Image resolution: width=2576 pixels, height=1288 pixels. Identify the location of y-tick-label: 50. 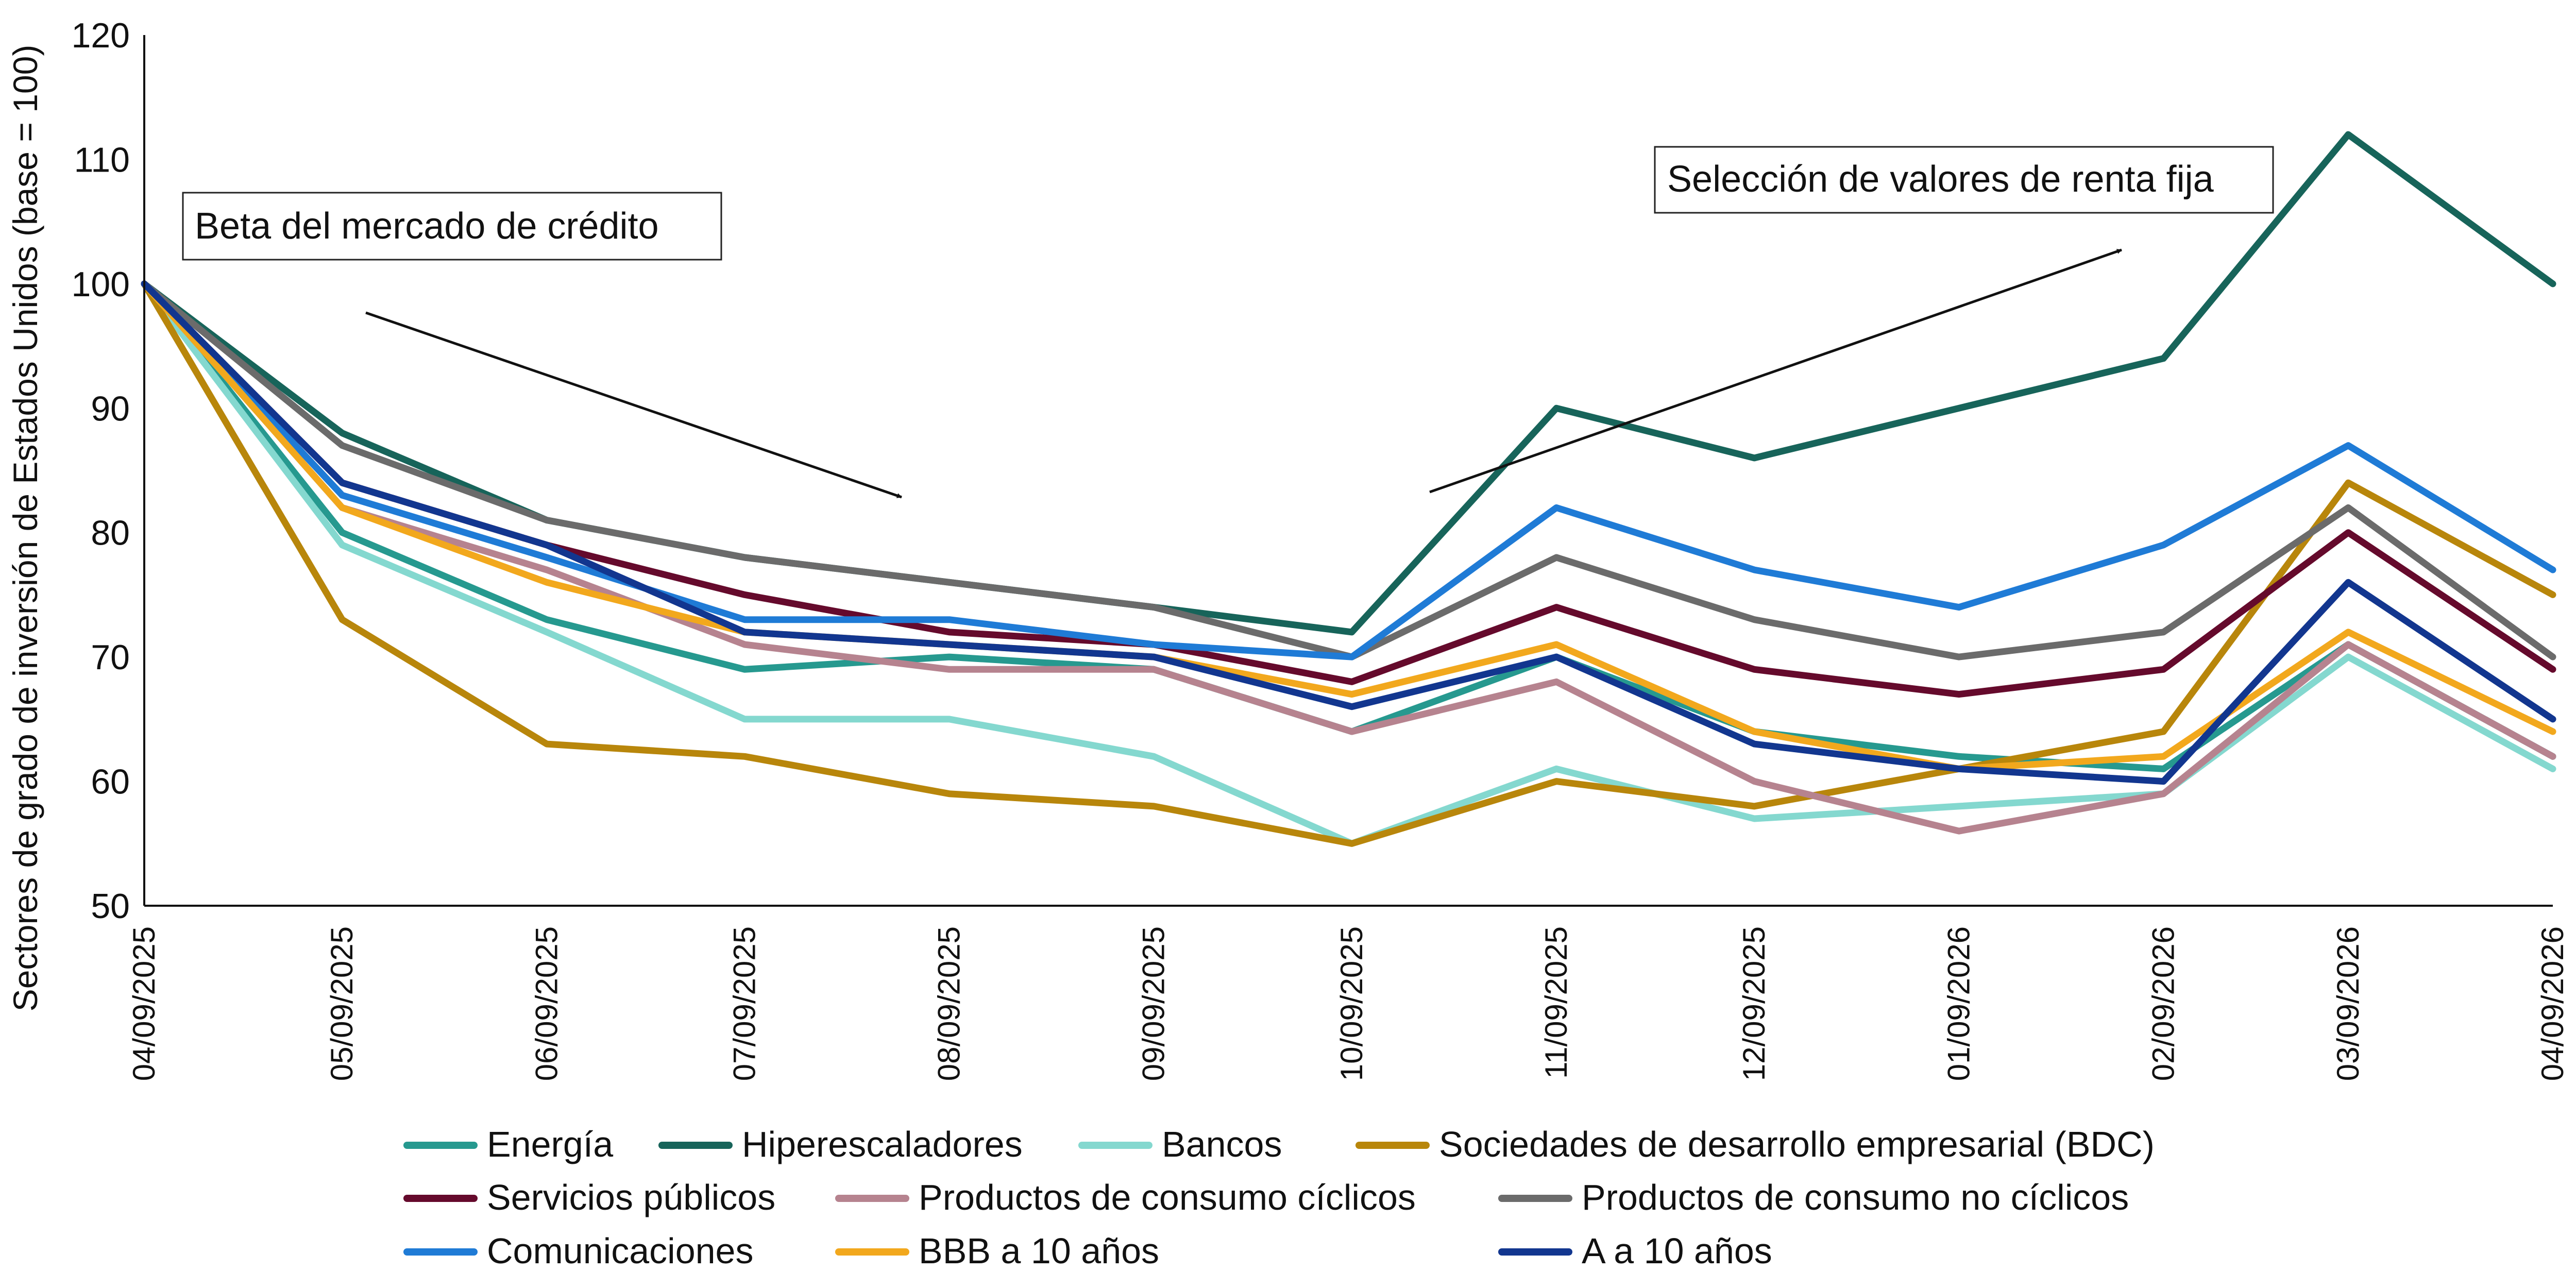
(111, 906).